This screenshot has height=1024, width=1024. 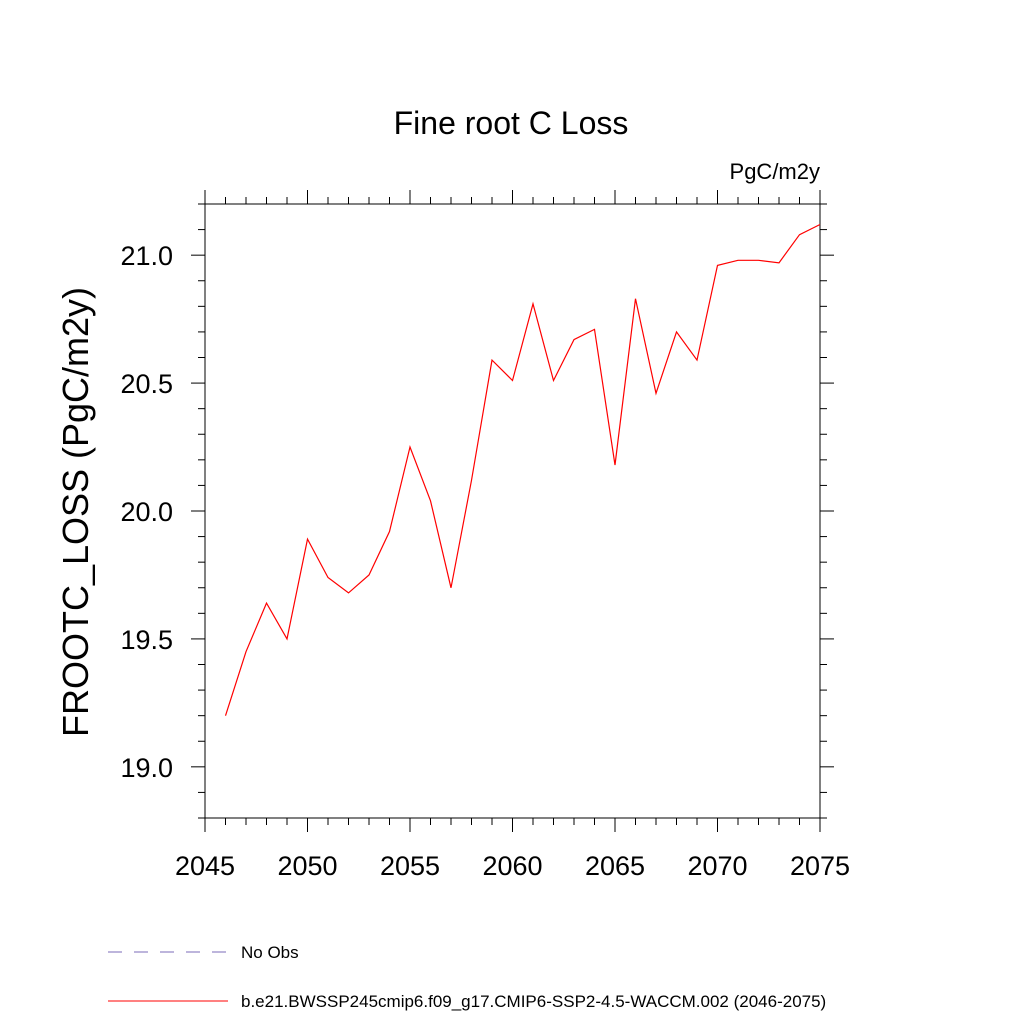 I want to click on x-tick-label: 2050, so click(x=307, y=866).